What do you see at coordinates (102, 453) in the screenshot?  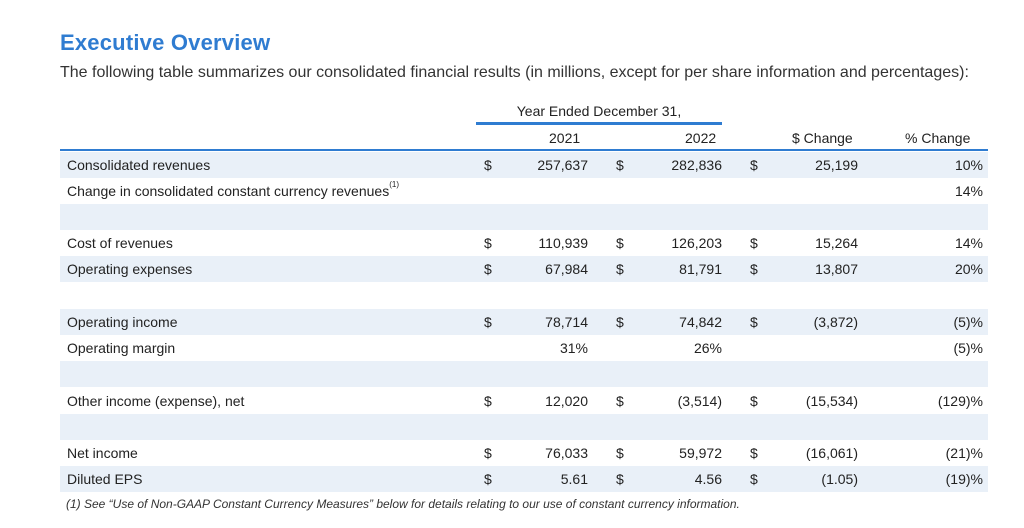 I see `row-label: Net income` at bounding box center [102, 453].